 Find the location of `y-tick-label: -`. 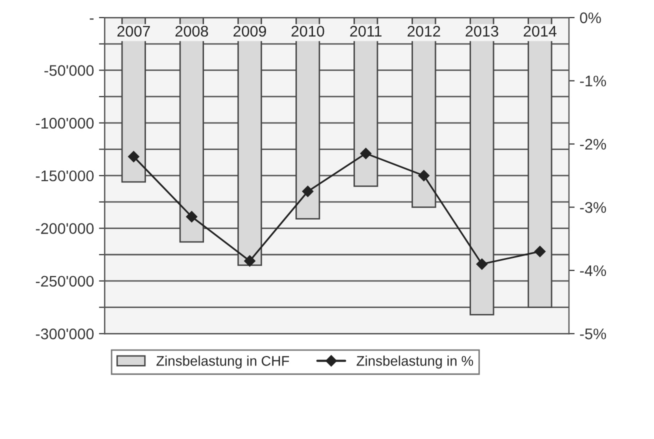

y-tick-label: - is located at coordinates (92, 19).